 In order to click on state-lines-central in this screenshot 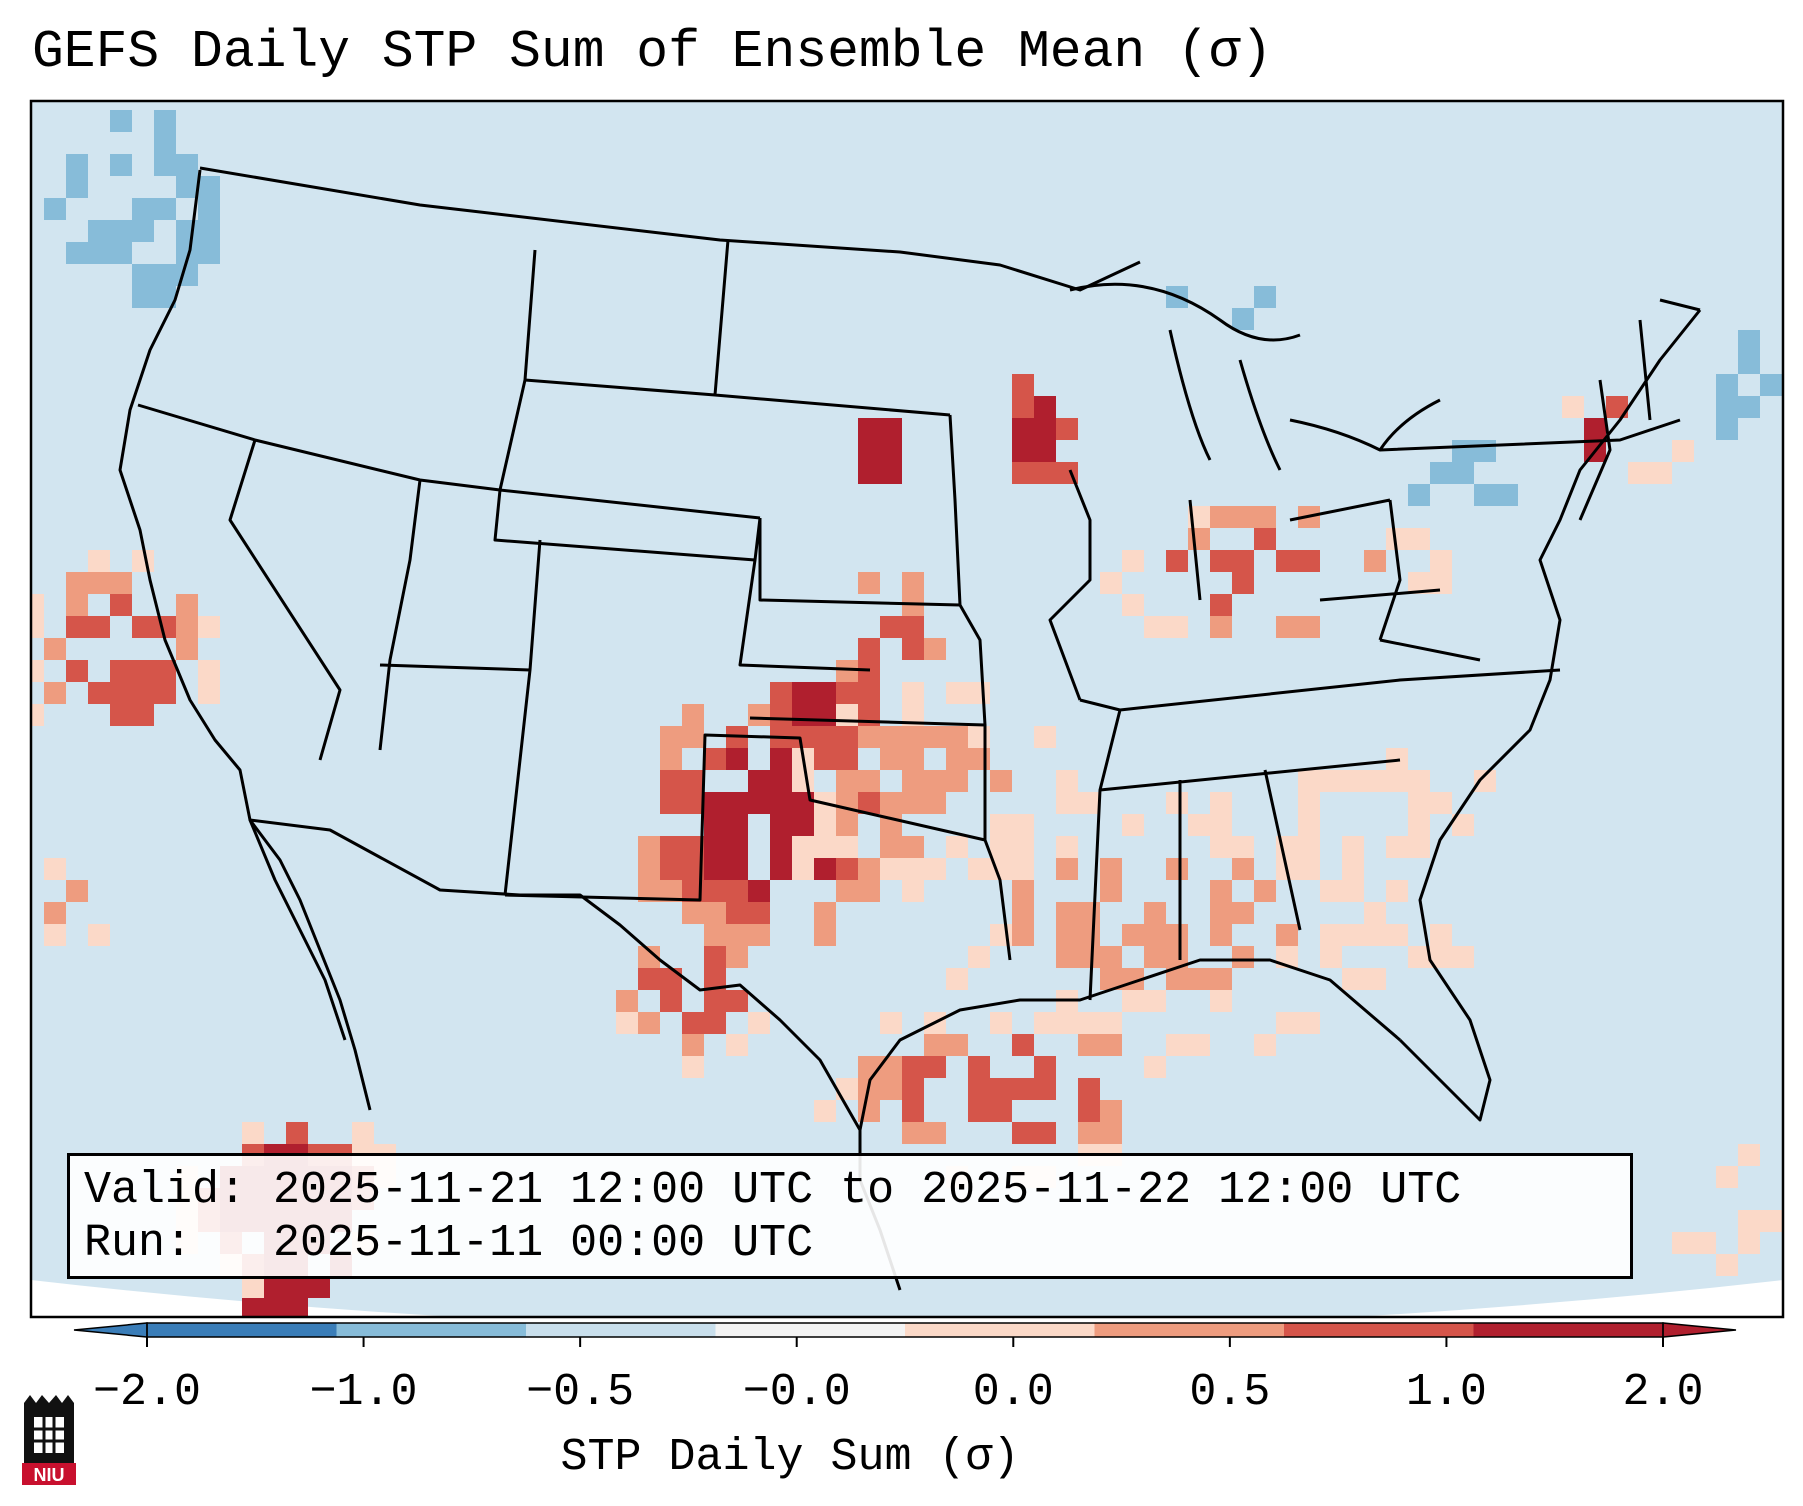, I will do `click(735, 687)`.